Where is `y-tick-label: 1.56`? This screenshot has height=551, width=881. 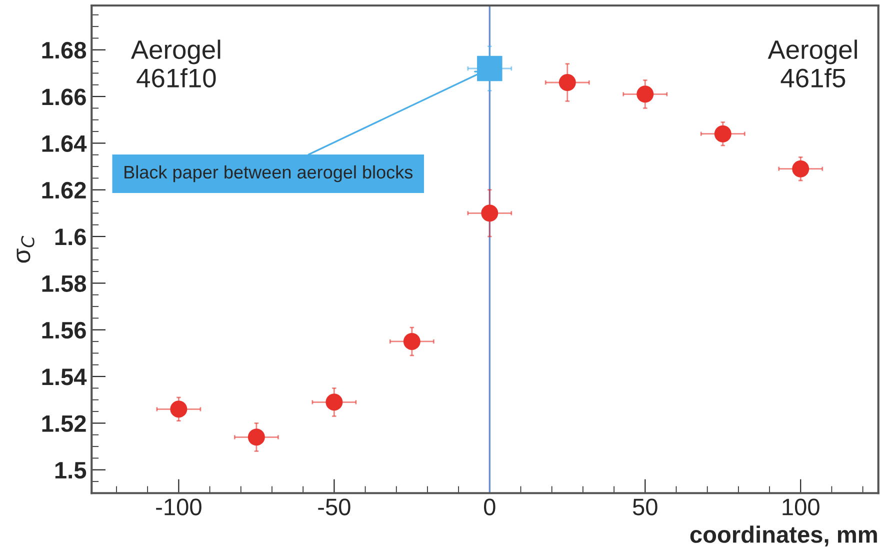
y-tick-label: 1.56 is located at coordinates (64, 330).